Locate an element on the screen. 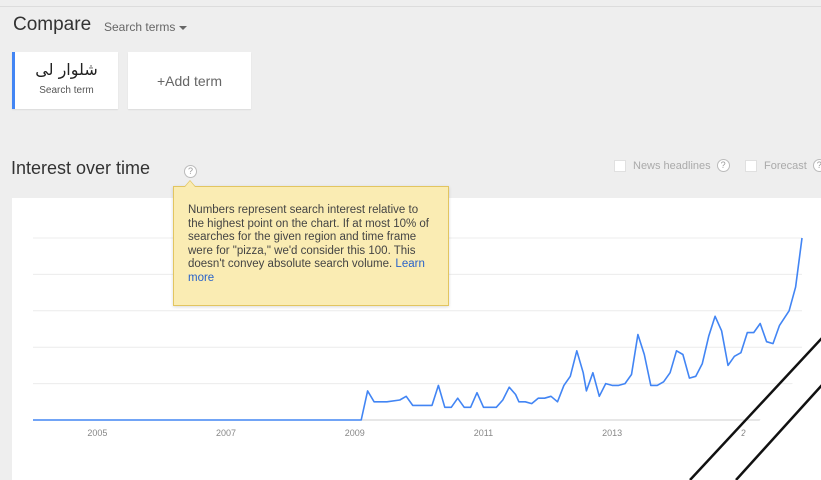 This screenshot has width=821, height=480. search-terms-label: Search terms is located at coordinates (140, 27).